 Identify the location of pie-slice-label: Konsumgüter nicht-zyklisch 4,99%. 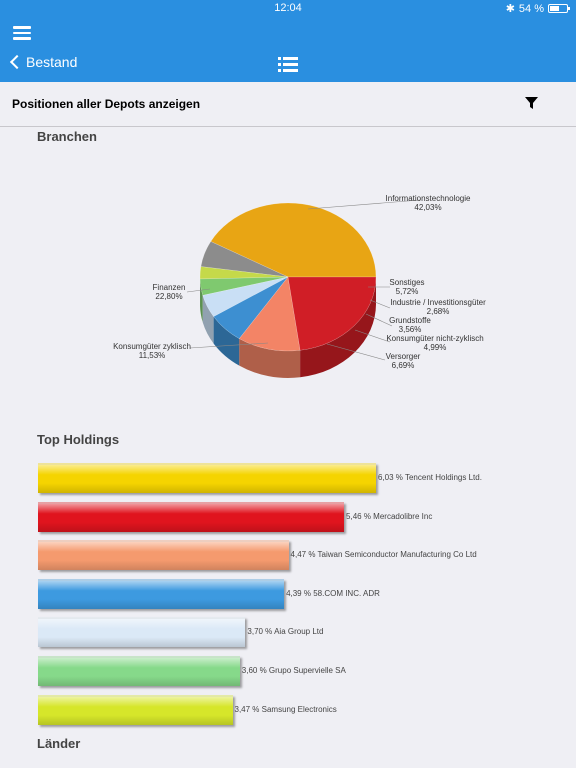
(435, 343).